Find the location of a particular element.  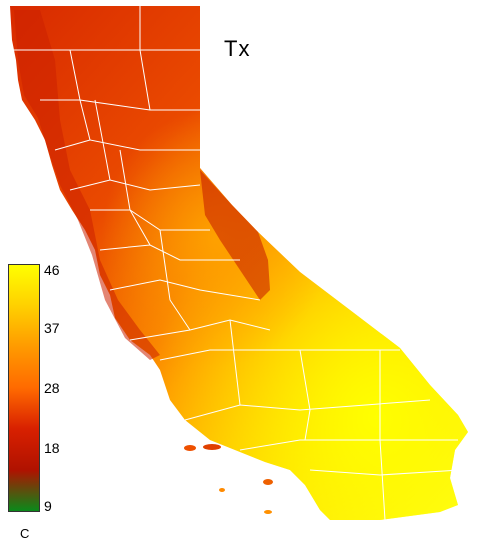

color-legend is located at coordinates (24, 388).